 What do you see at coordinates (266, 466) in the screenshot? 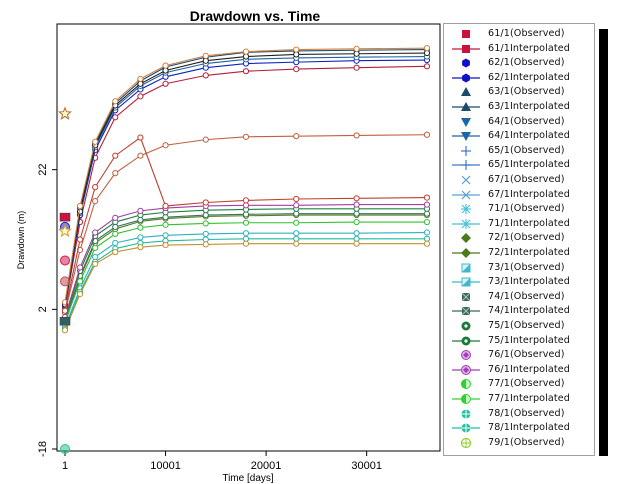
I see `x-tick-label: 20001` at bounding box center [266, 466].